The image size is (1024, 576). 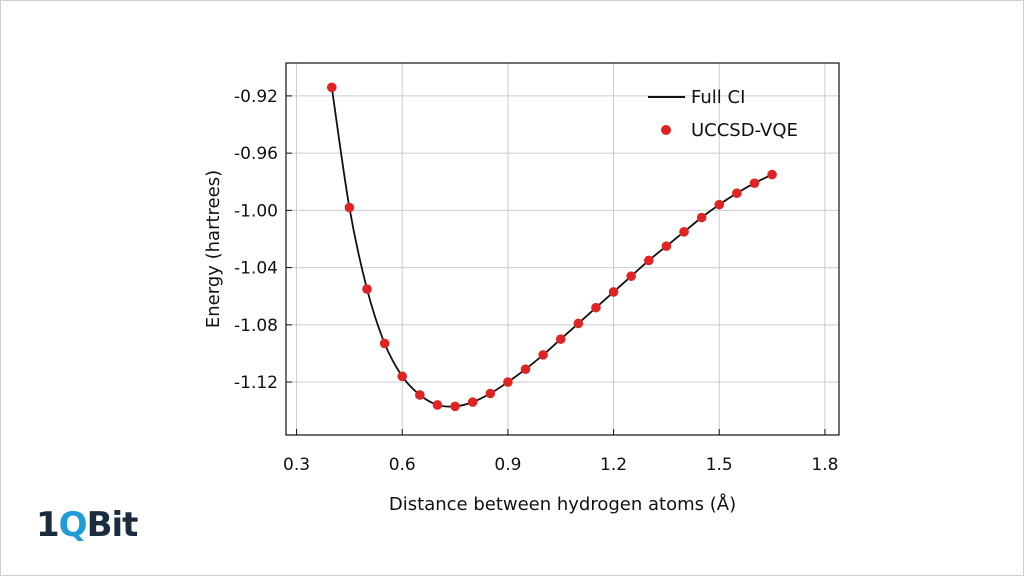 What do you see at coordinates (723, 114) in the screenshot?
I see `chart-legend: Full CI UCCSD-VQE` at bounding box center [723, 114].